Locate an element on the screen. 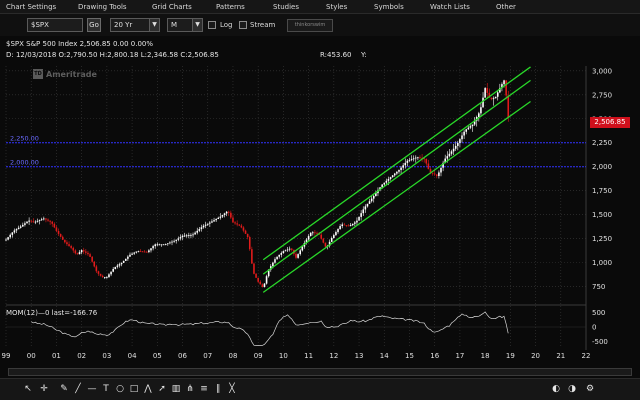  rectangle-icon: □ is located at coordinates (134, 389).